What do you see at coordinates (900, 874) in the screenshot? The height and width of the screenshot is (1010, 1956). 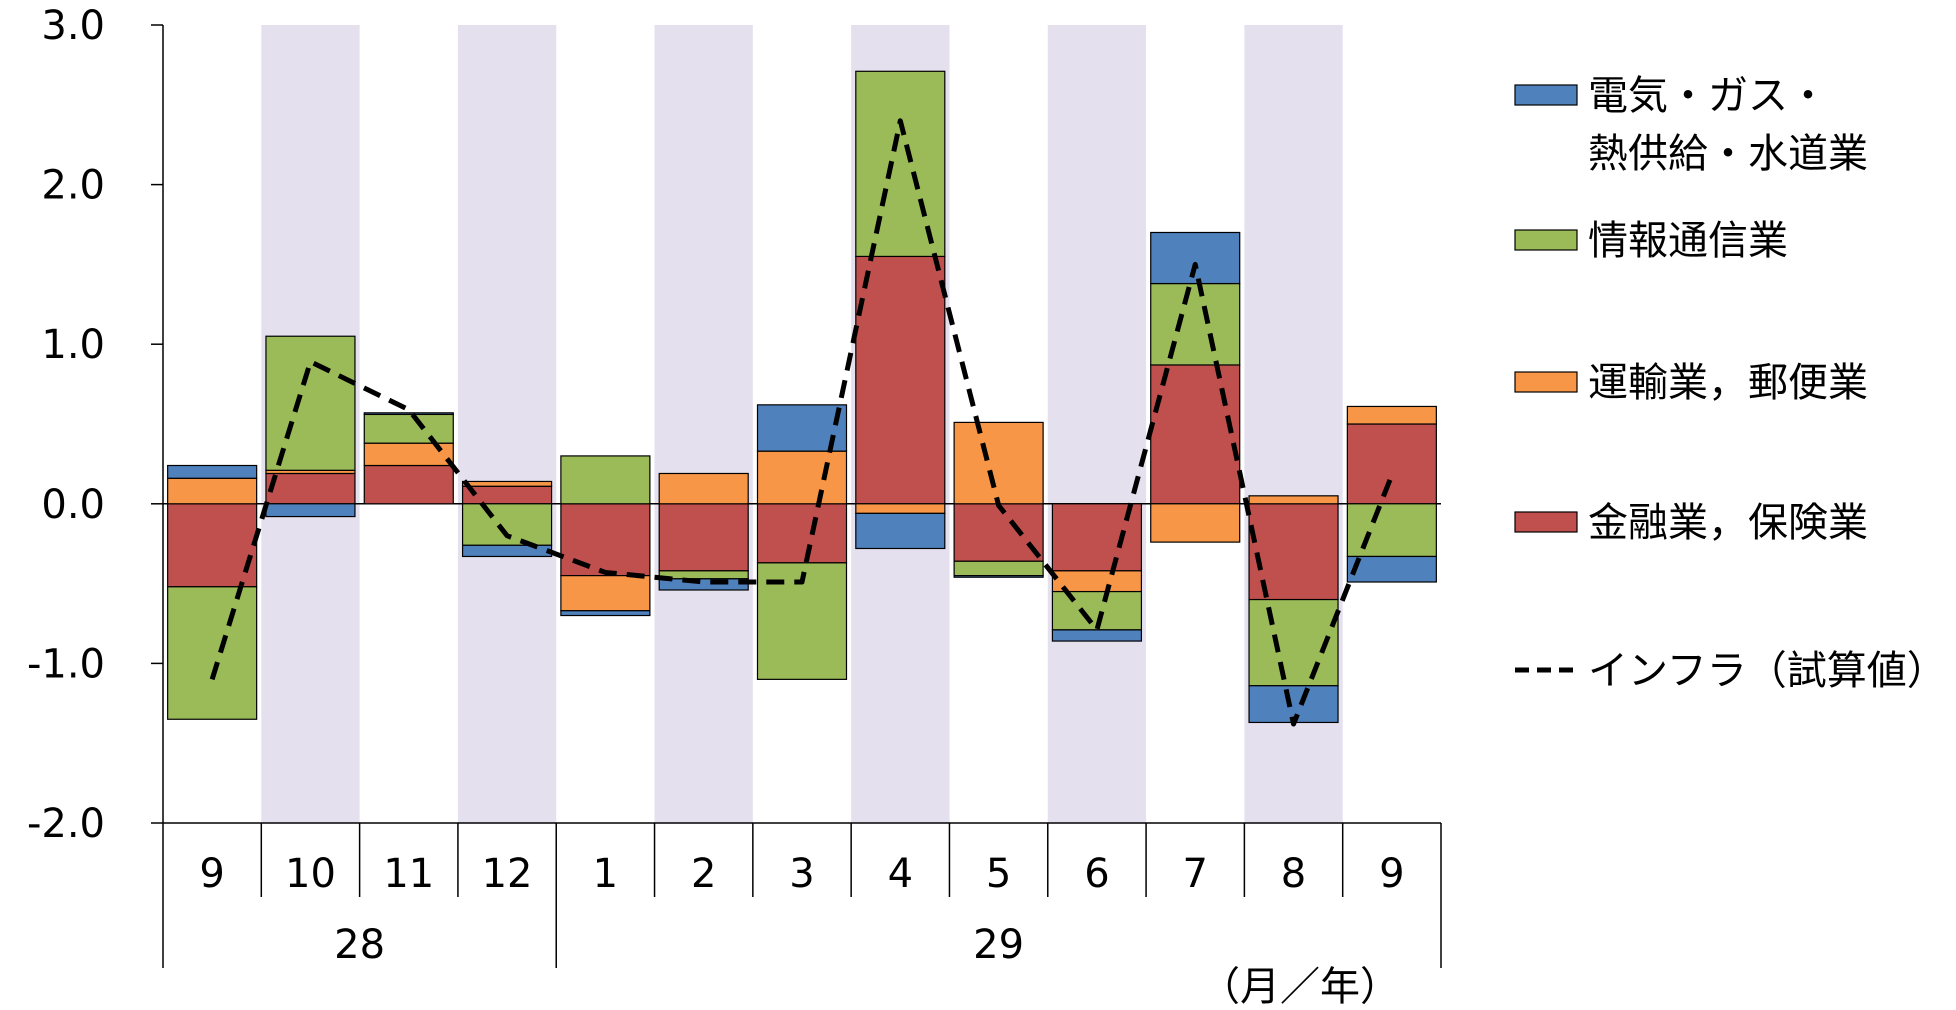 I see `x-tick-label: 4` at bounding box center [900, 874].